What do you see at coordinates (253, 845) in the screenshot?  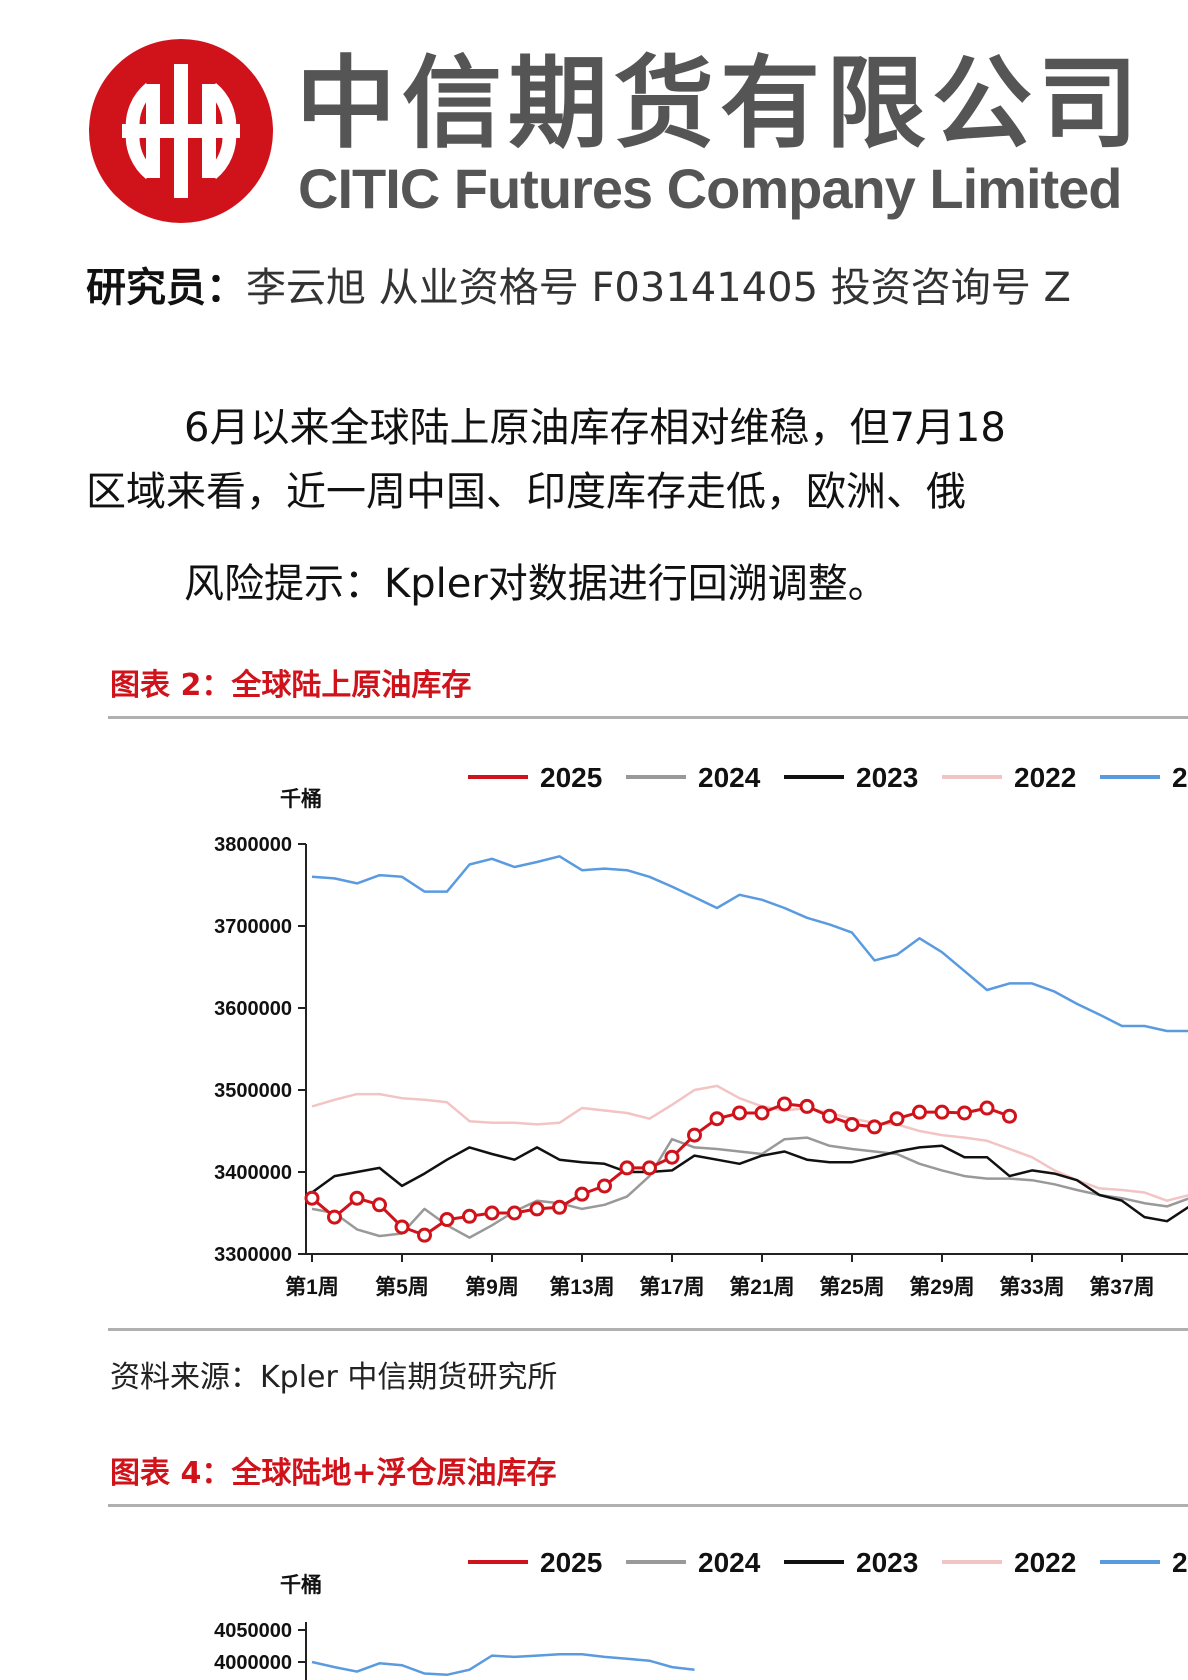 I see `chart1-y-tick-label: 3800000` at bounding box center [253, 845].